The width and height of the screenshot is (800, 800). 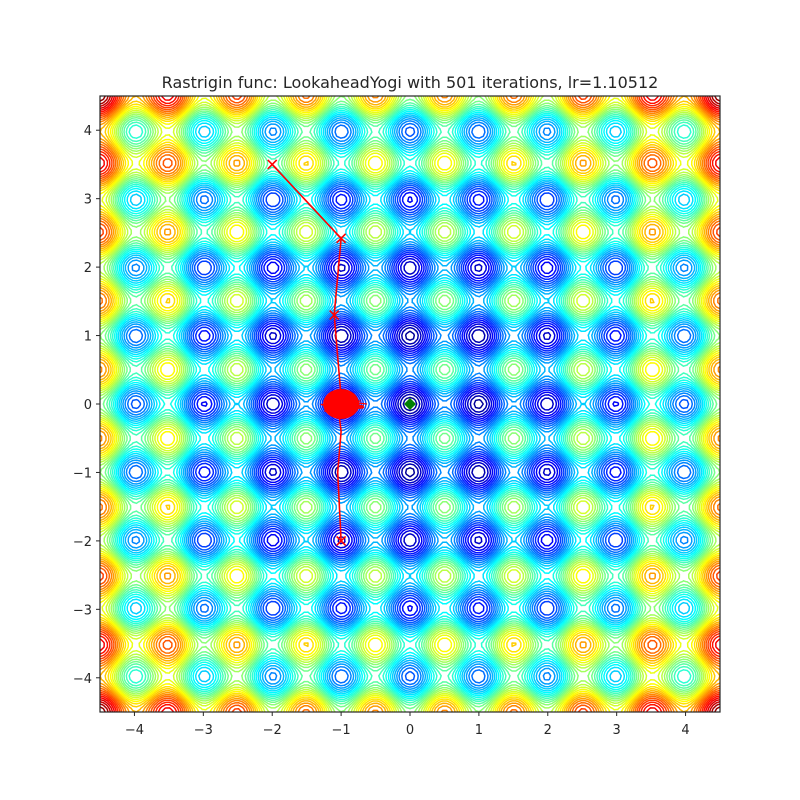 What do you see at coordinates (685, 730) in the screenshot?
I see `x-tick-label: 4` at bounding box center [685, 730].